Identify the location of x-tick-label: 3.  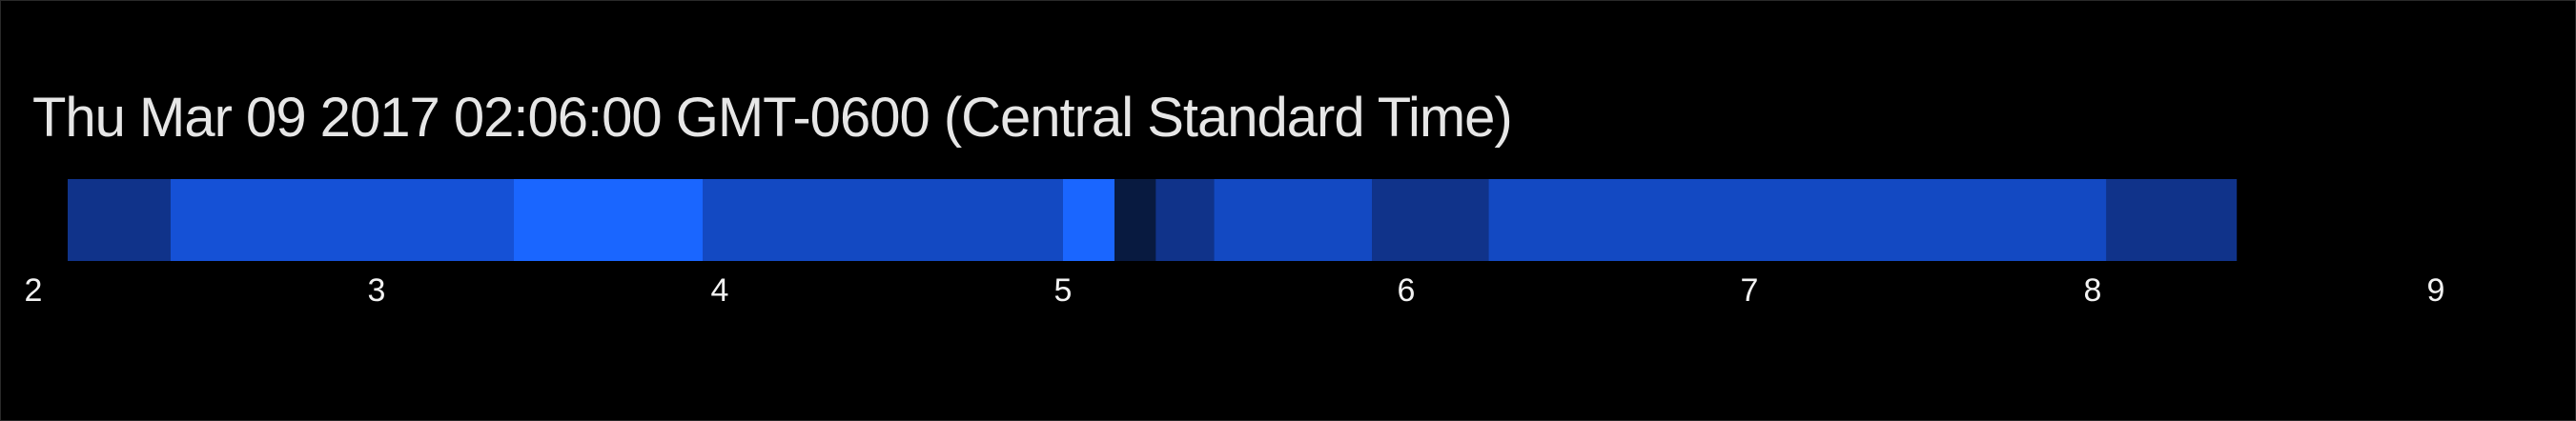
(377, 290).